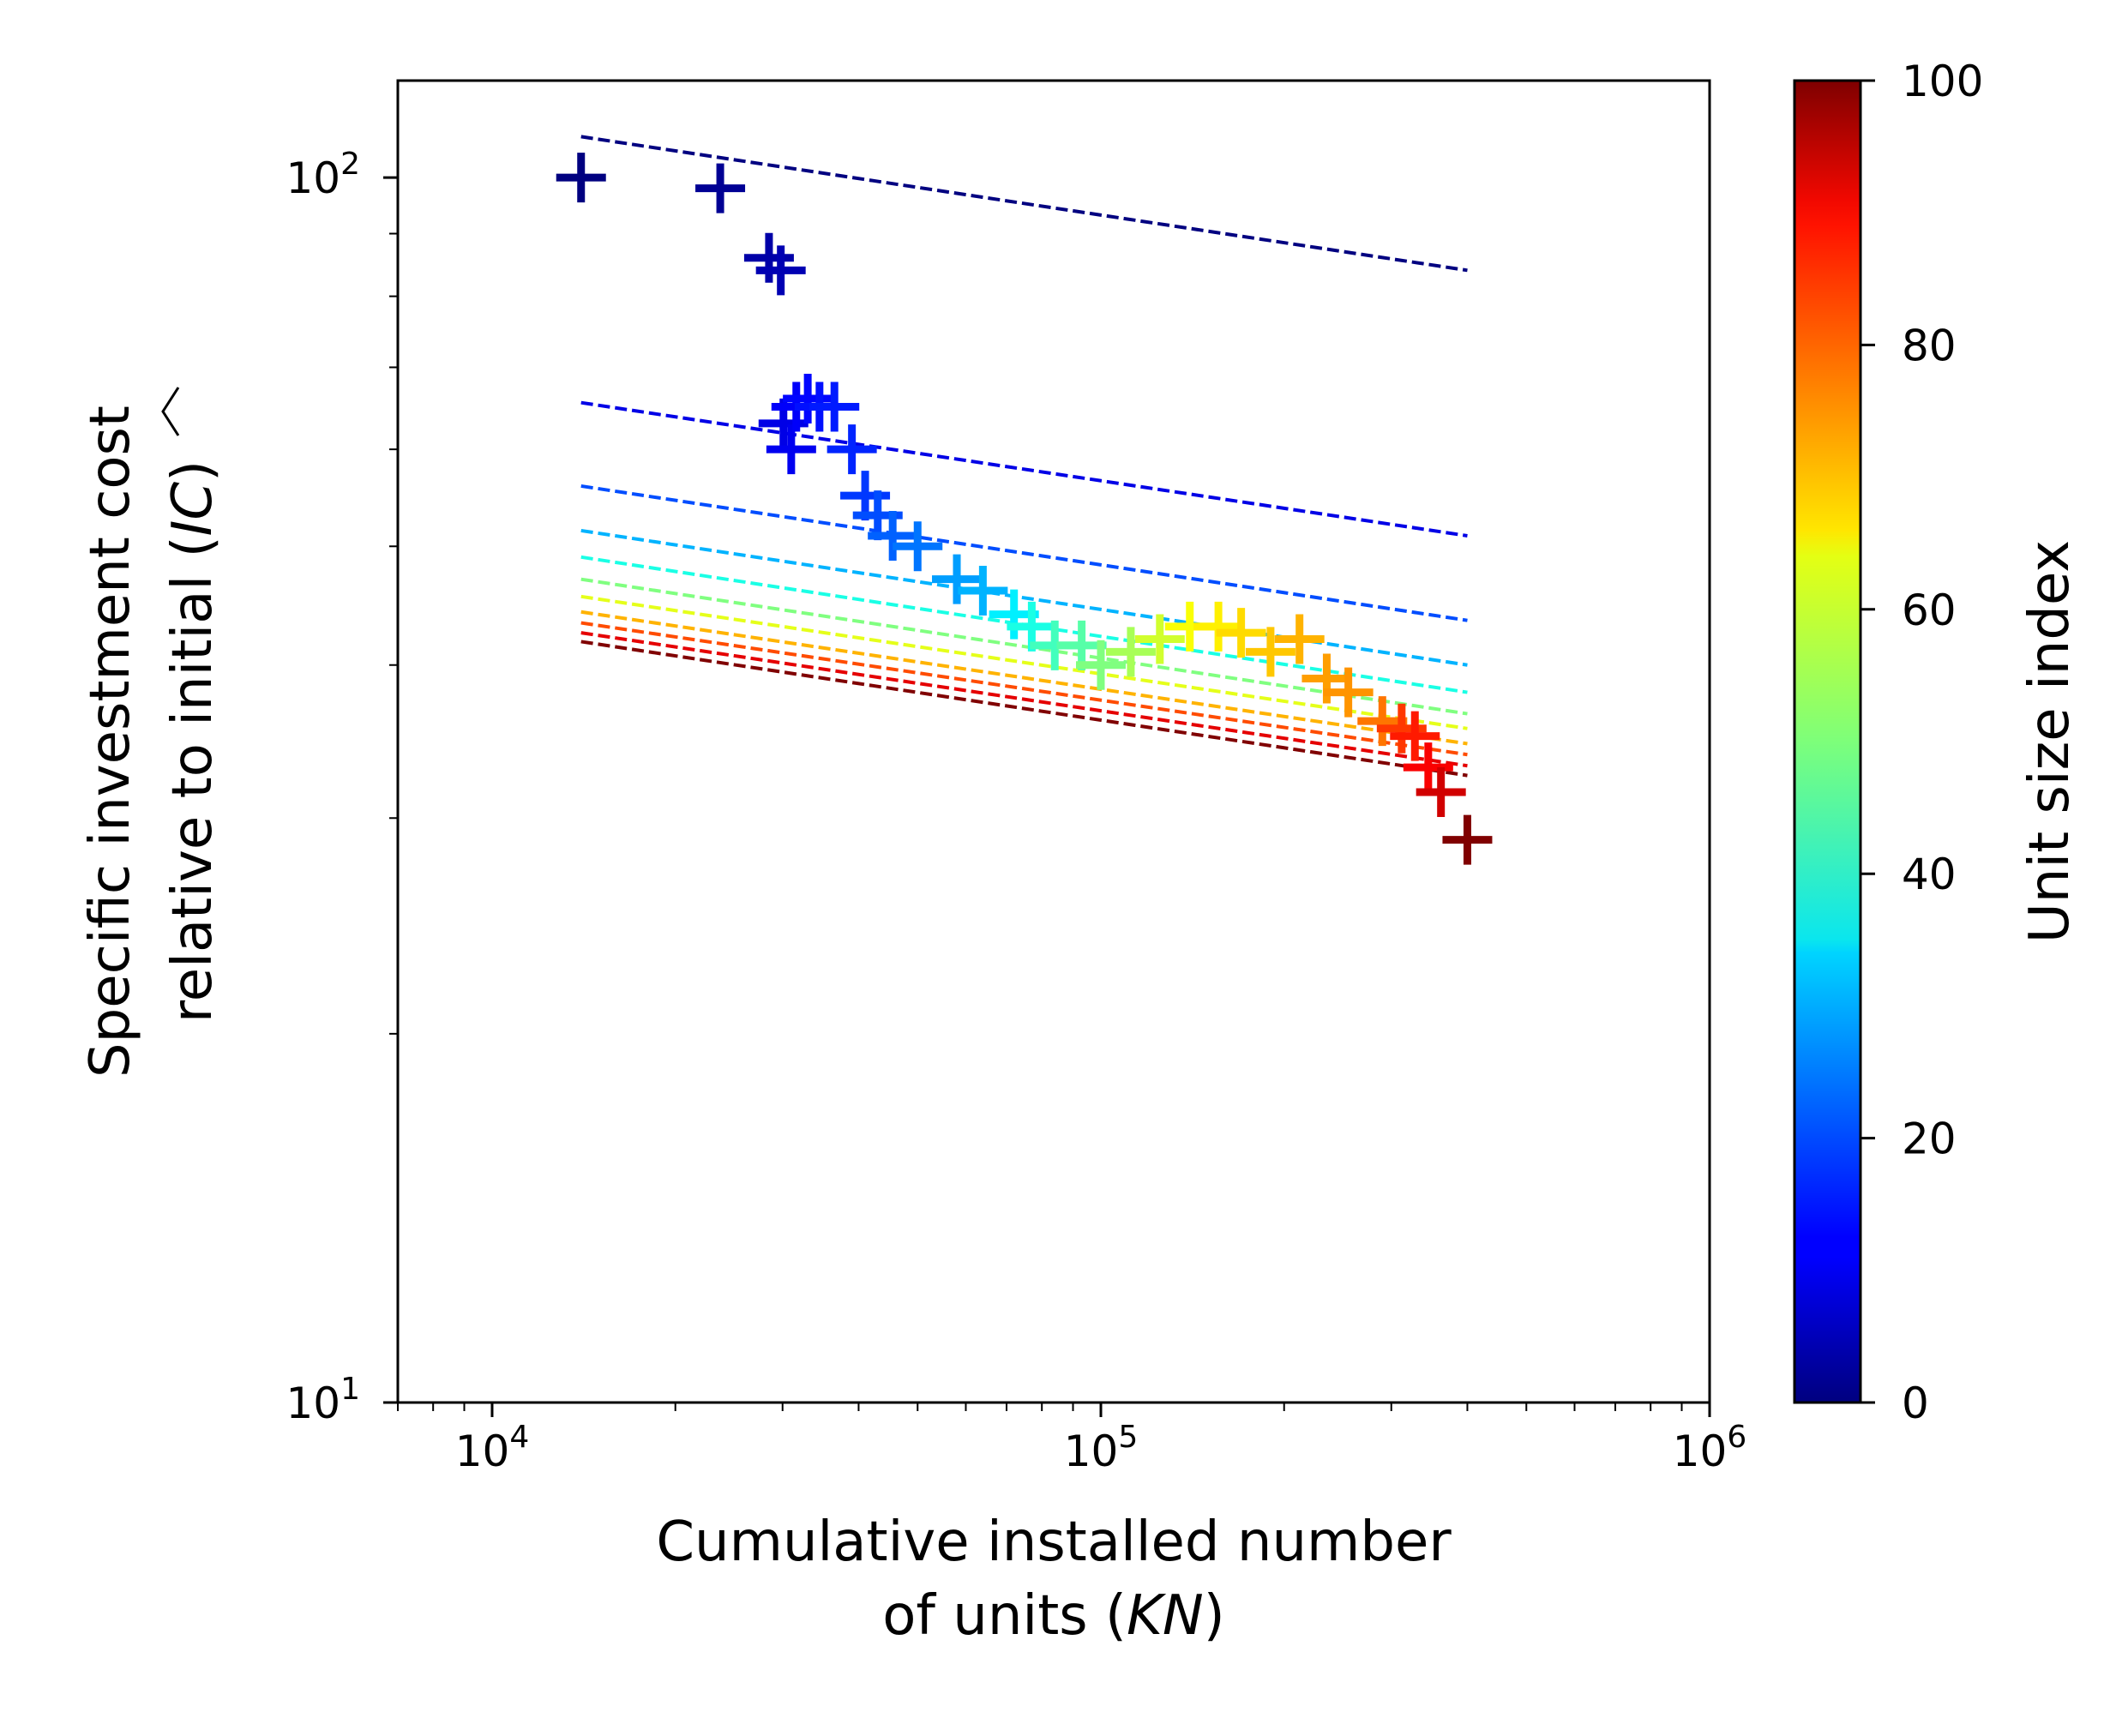 The image size is (2122, 1736). What do you see at coordinates (193, 741) in the screenshot?
I see `y-axis-label-line2: relative to initial (IC)` at bounding box center [193, 741].